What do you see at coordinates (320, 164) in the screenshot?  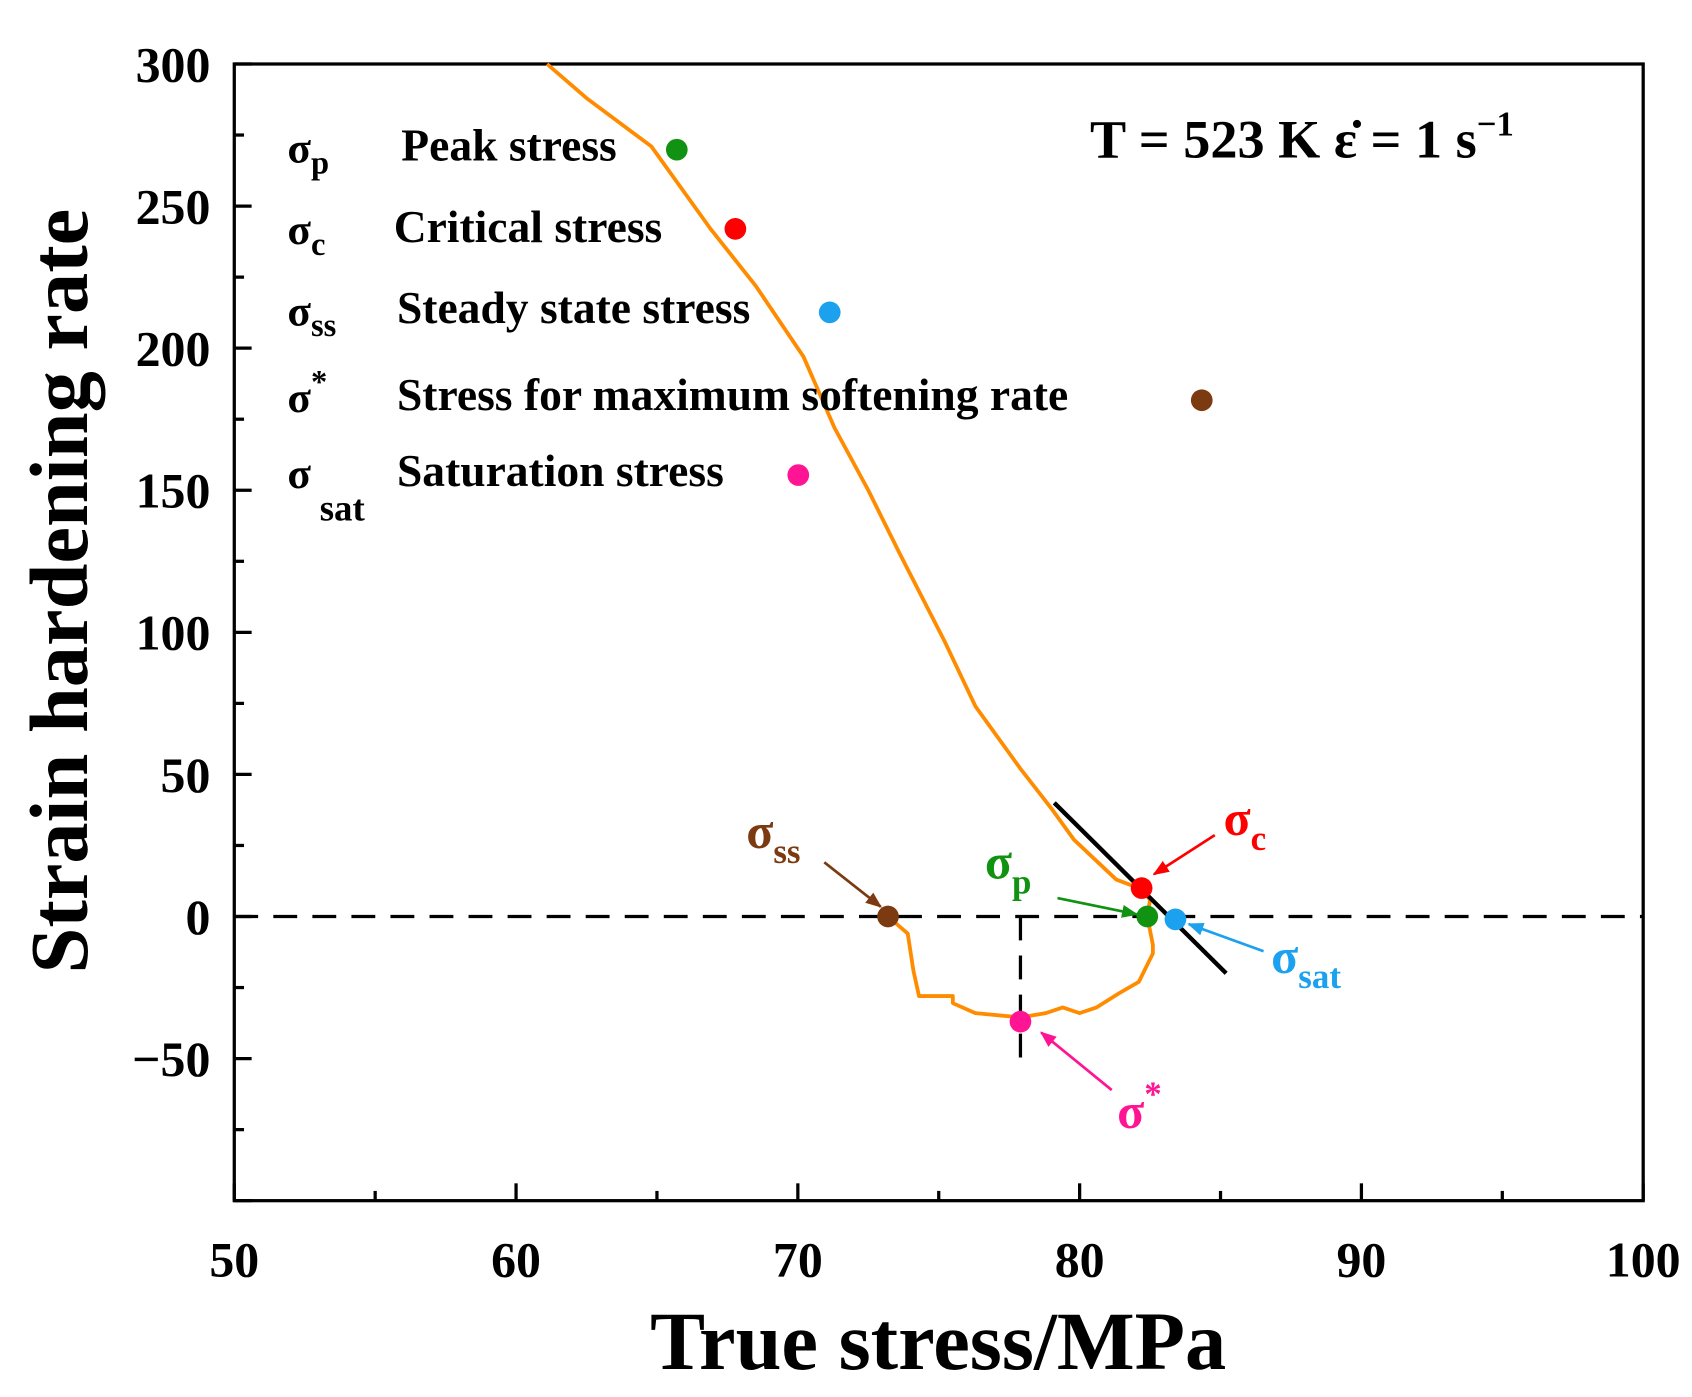 I see `legend-subscript: p` at bounding box center [320, 164].